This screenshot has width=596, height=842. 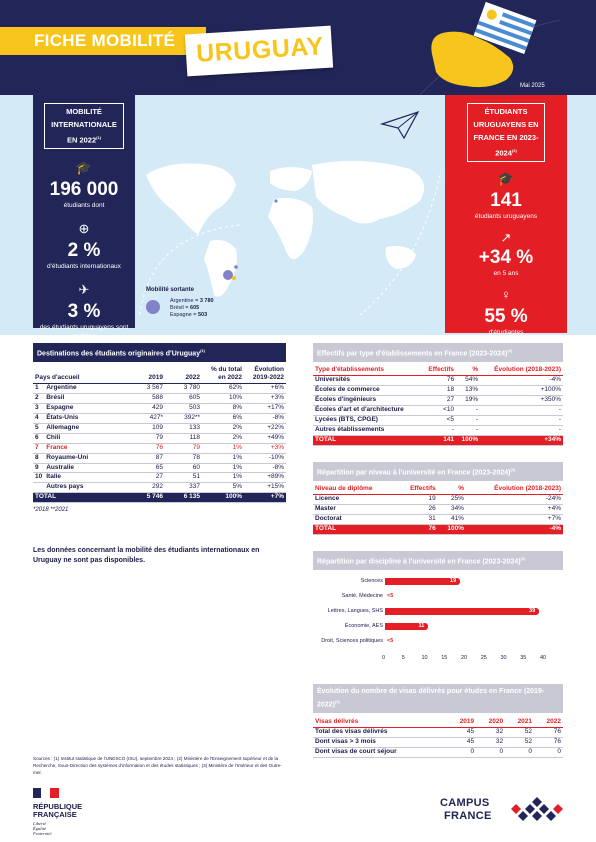 I want to click on bar-category-label: Lettres, Langues, SHS, so click(x=355, y=611).